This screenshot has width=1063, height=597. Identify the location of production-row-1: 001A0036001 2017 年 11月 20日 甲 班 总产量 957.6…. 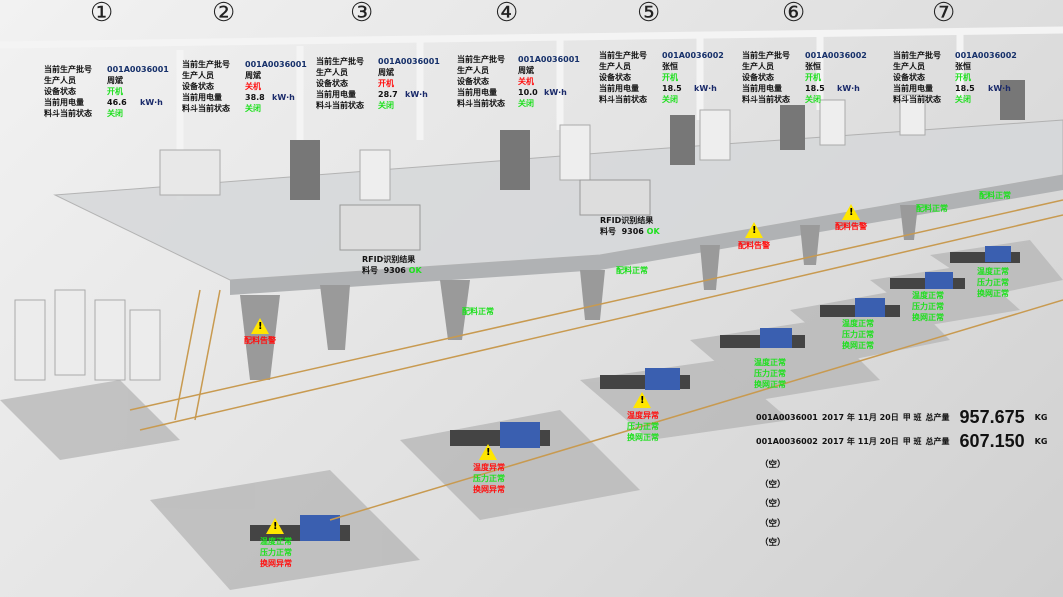
(901, 417).